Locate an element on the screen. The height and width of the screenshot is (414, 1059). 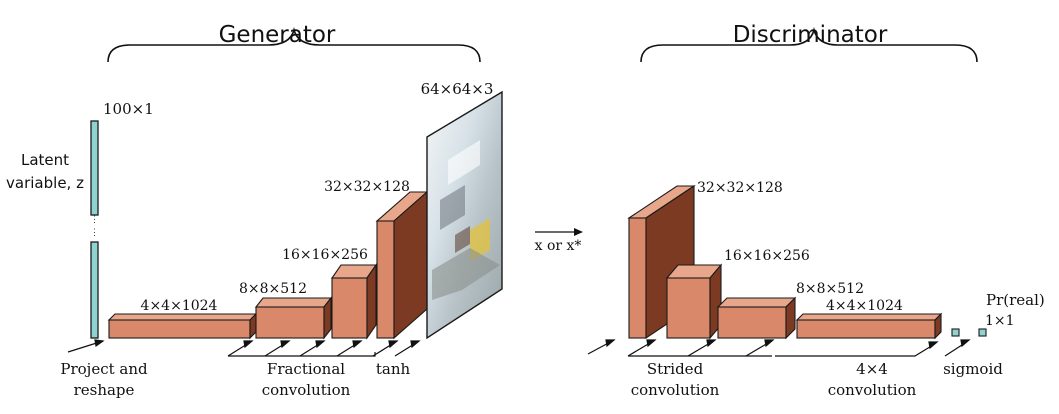
generator-title: Generator is located at coordinates (277, 35).